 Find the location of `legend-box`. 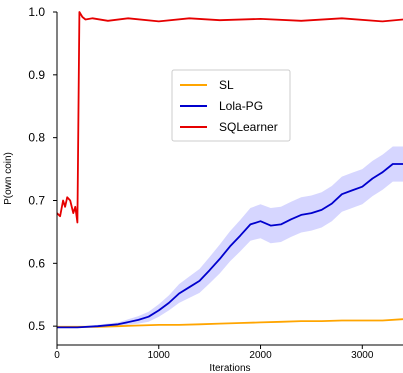

legend-box is located at coordinates (231, 105).